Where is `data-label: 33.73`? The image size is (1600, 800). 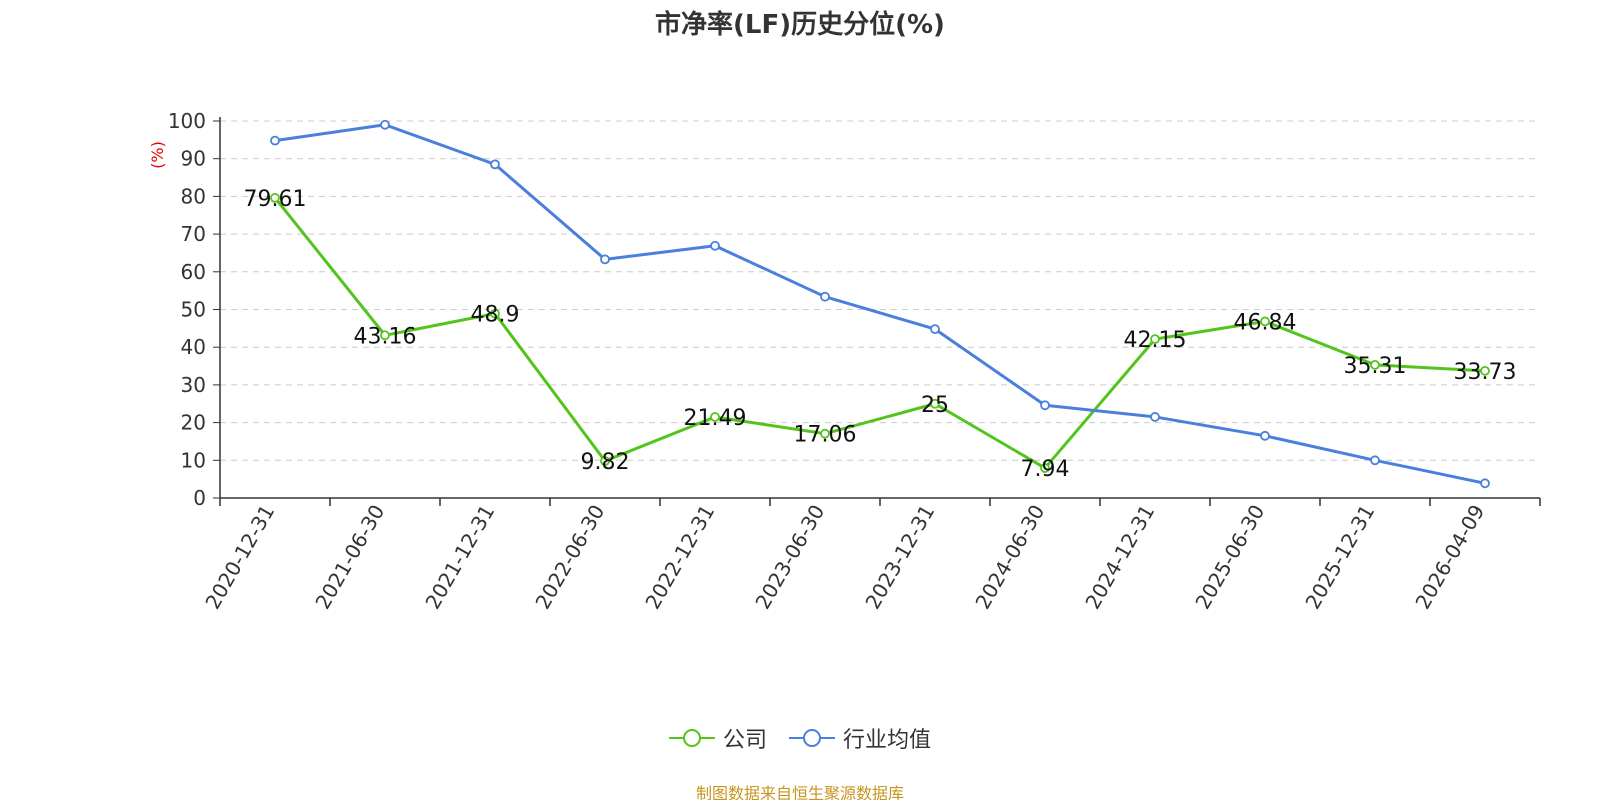
data-label: 33.73 is located at coordinates (1485, 372).